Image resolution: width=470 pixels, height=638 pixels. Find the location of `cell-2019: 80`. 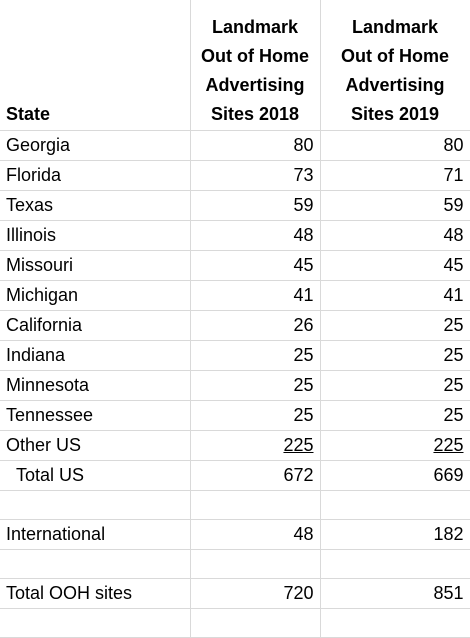

cell-2019: 80 is located at coordinates (395, 145).